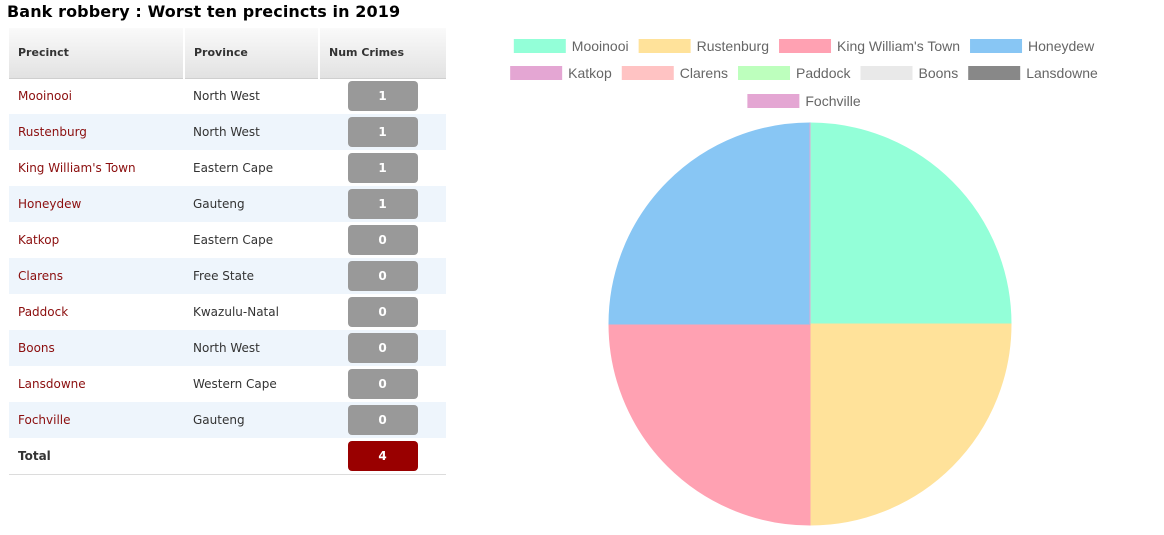 The width and height of the screenshot is (1164, 535). I want to click on total-count-badge: 4, so click(382, 455).